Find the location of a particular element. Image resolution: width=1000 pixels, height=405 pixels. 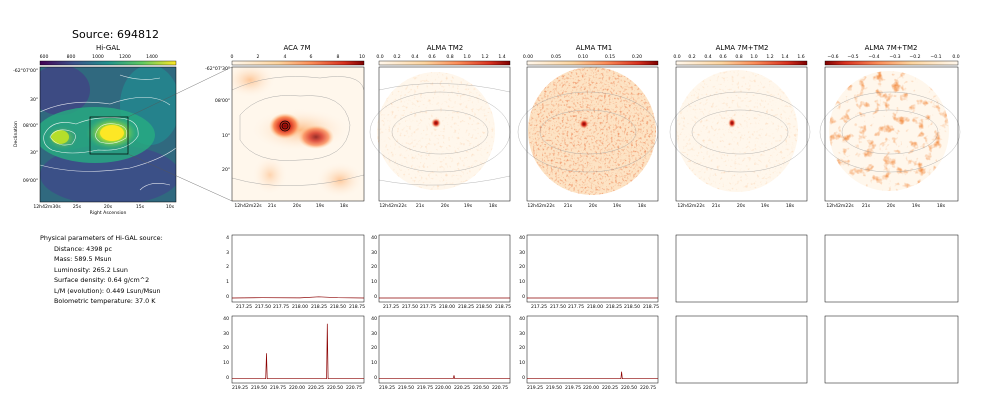

tm1-colorbar-bar is located at coordinates (592, 63).